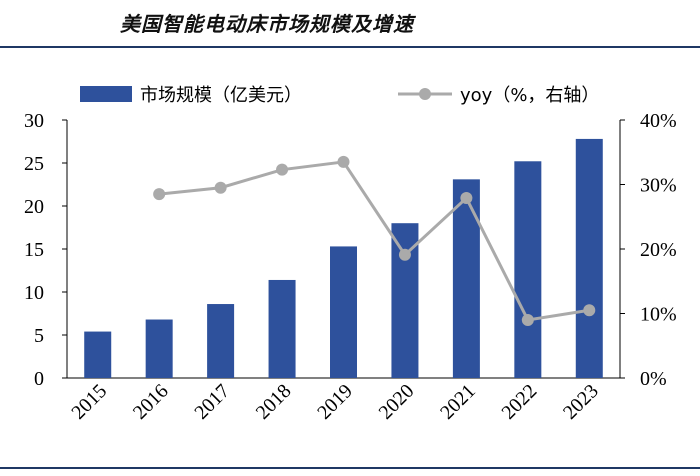 This screenshot has width=700, height=476. What do you see at coordinates (653, 379) in the screenshot?
I see `right-tick-label: 0%` at bounding box center [653, 379].